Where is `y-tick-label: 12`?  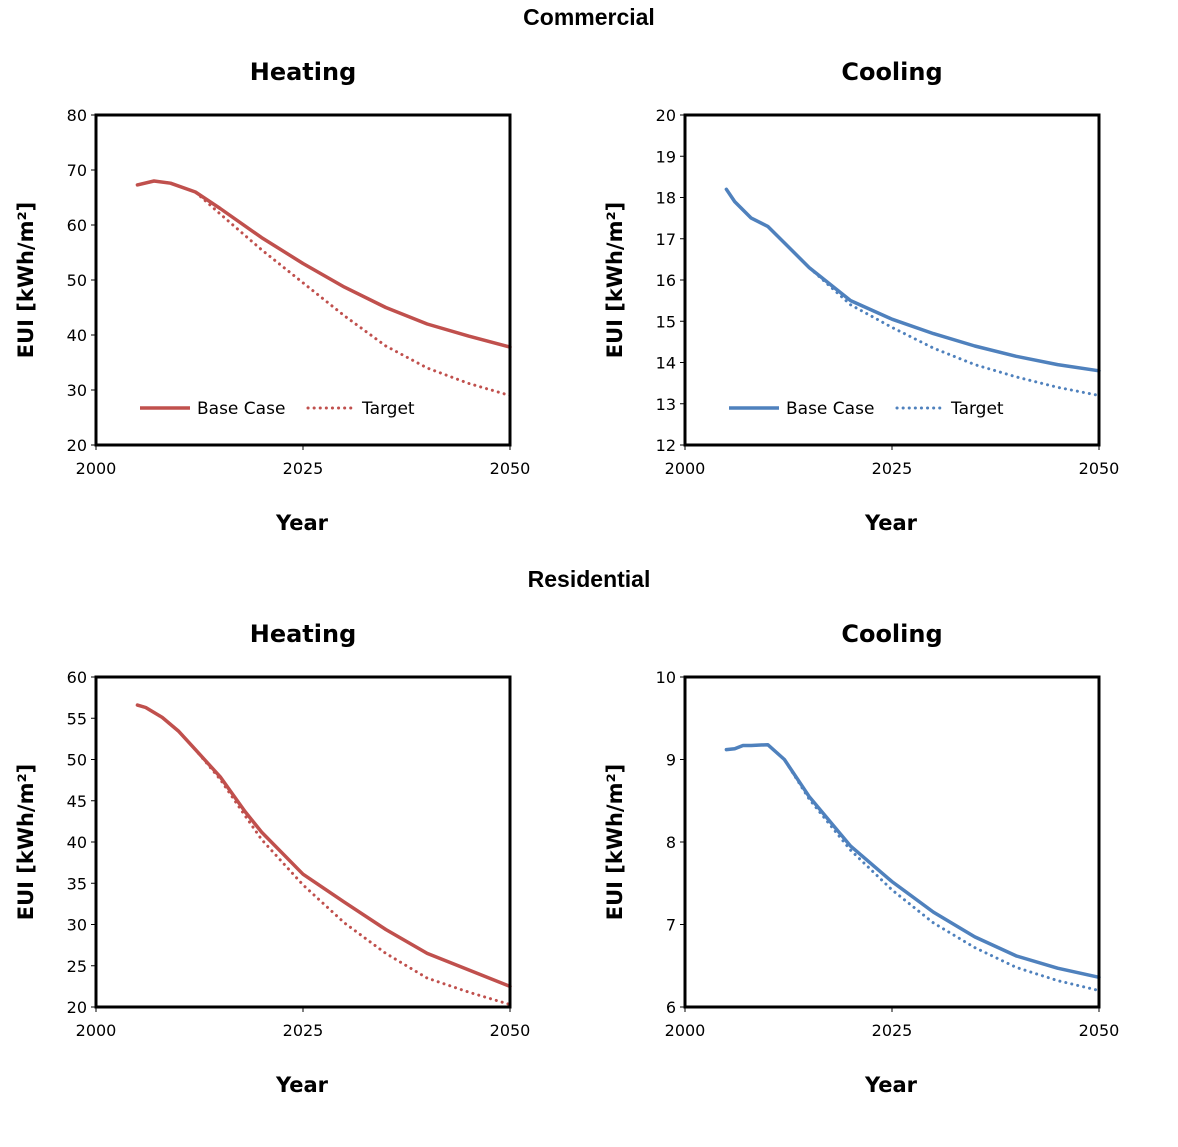
y-tick-label: 12 is located at coordinates (666, 445).